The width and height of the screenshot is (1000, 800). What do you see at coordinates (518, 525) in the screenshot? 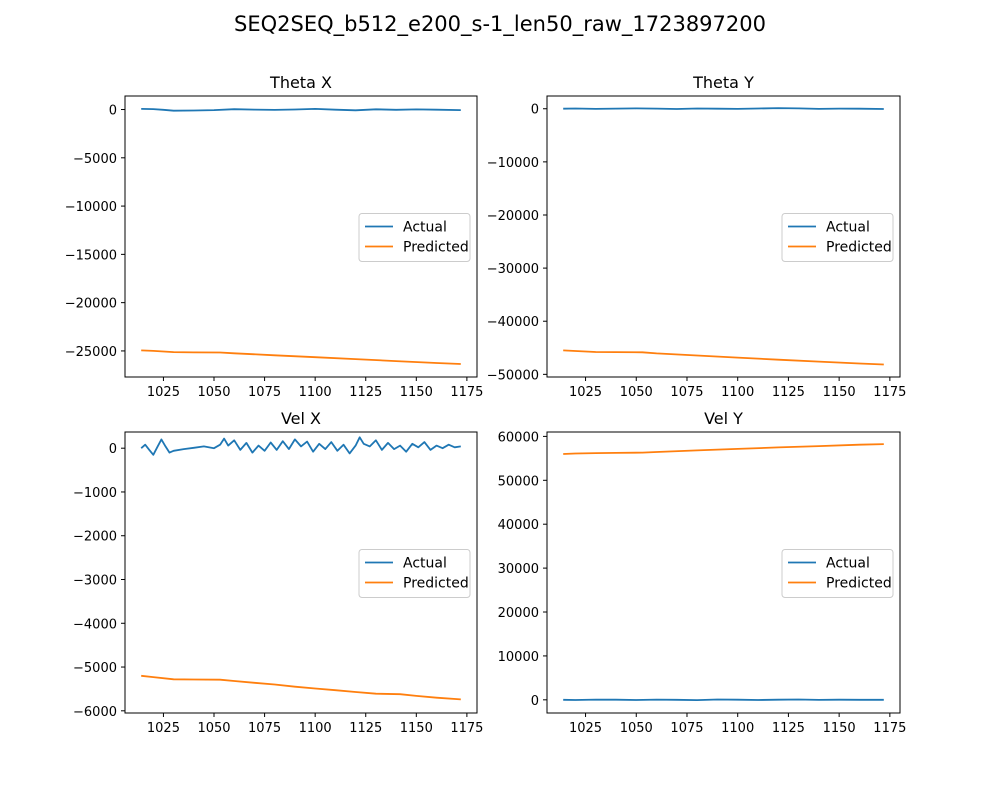
I see `y-tick-label: 40000` at bounding box center [518, 525].